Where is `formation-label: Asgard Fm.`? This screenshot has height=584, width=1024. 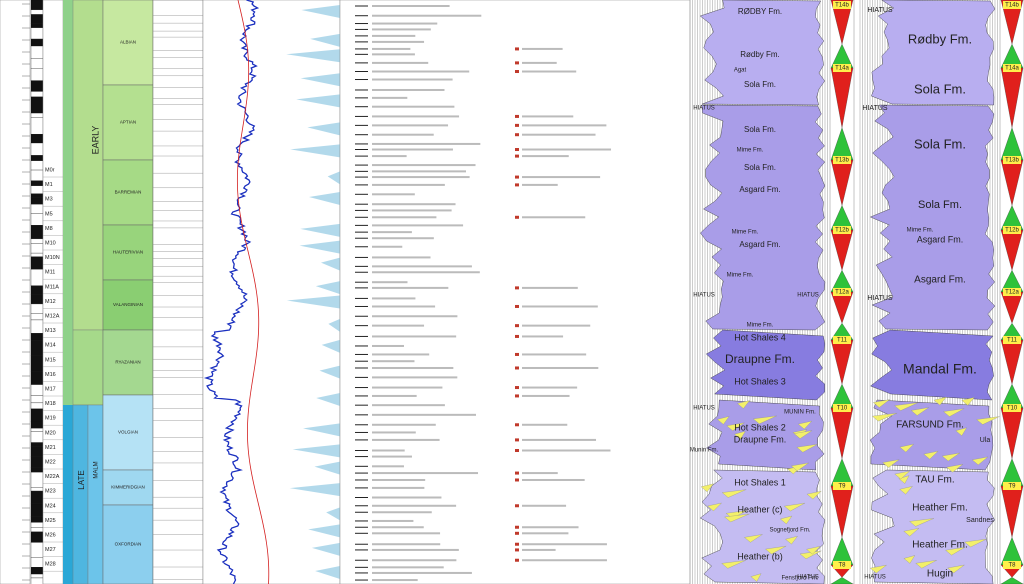 formation-label: Asgard Fm. is located at coordinates (759, 189).